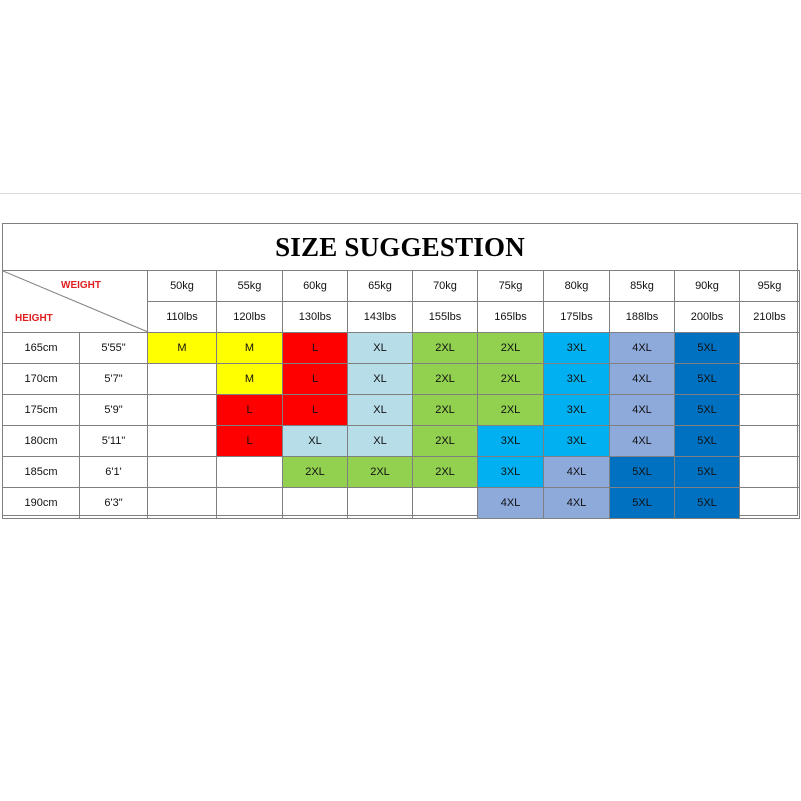 This screenshot has height=801, width=801. I want to click on weight-lbs-header: 165lbs, so click(510, 317).